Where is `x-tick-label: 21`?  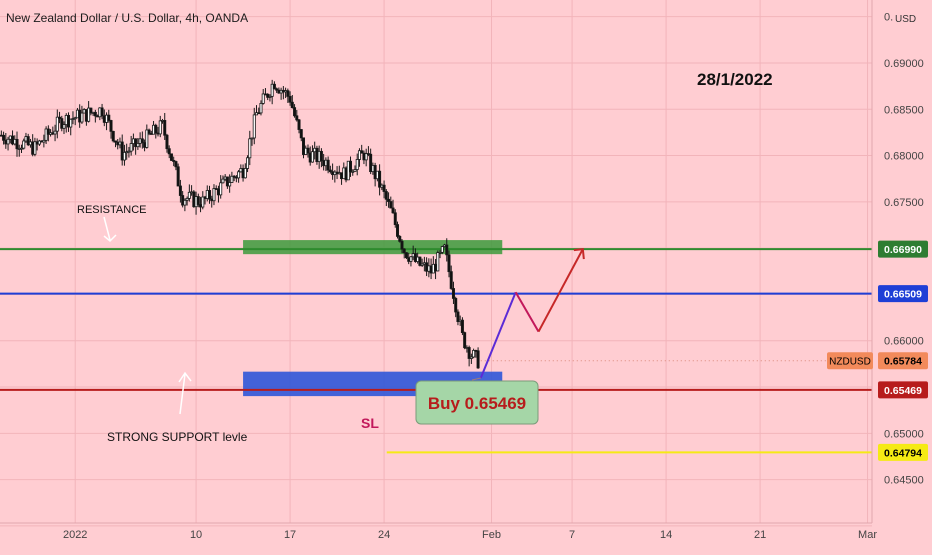 x-tick-label: 21 is located at coordinates (760, 535).